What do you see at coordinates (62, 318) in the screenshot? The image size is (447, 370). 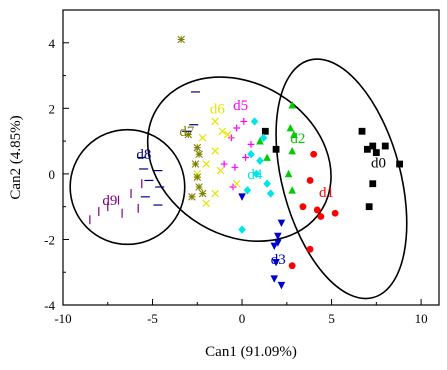 I see `x-tick-label: -10` at bounding box center [62, 318].